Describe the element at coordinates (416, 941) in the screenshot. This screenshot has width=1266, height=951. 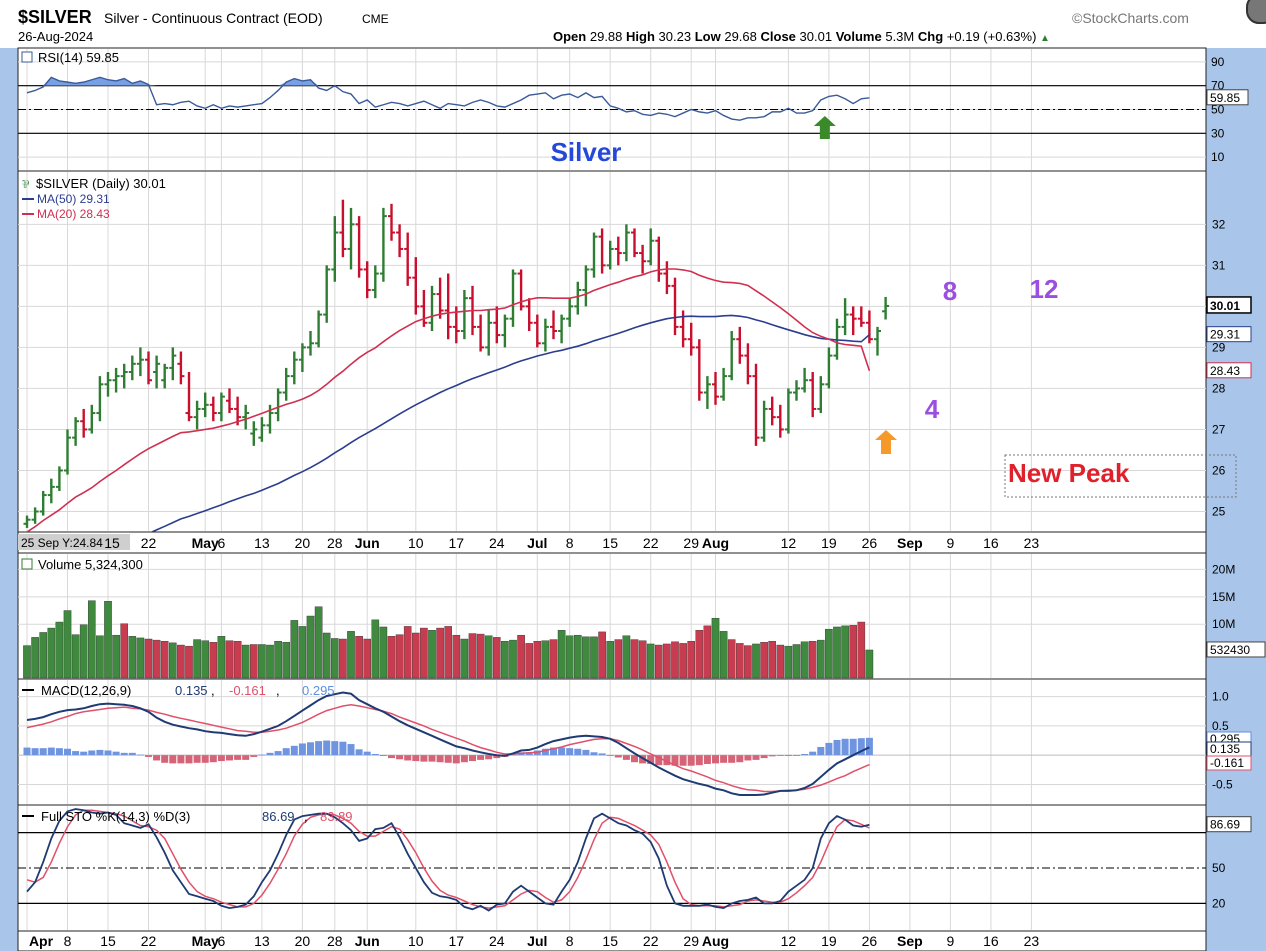
I see `bottom-x-tick-label: 10` at that location.